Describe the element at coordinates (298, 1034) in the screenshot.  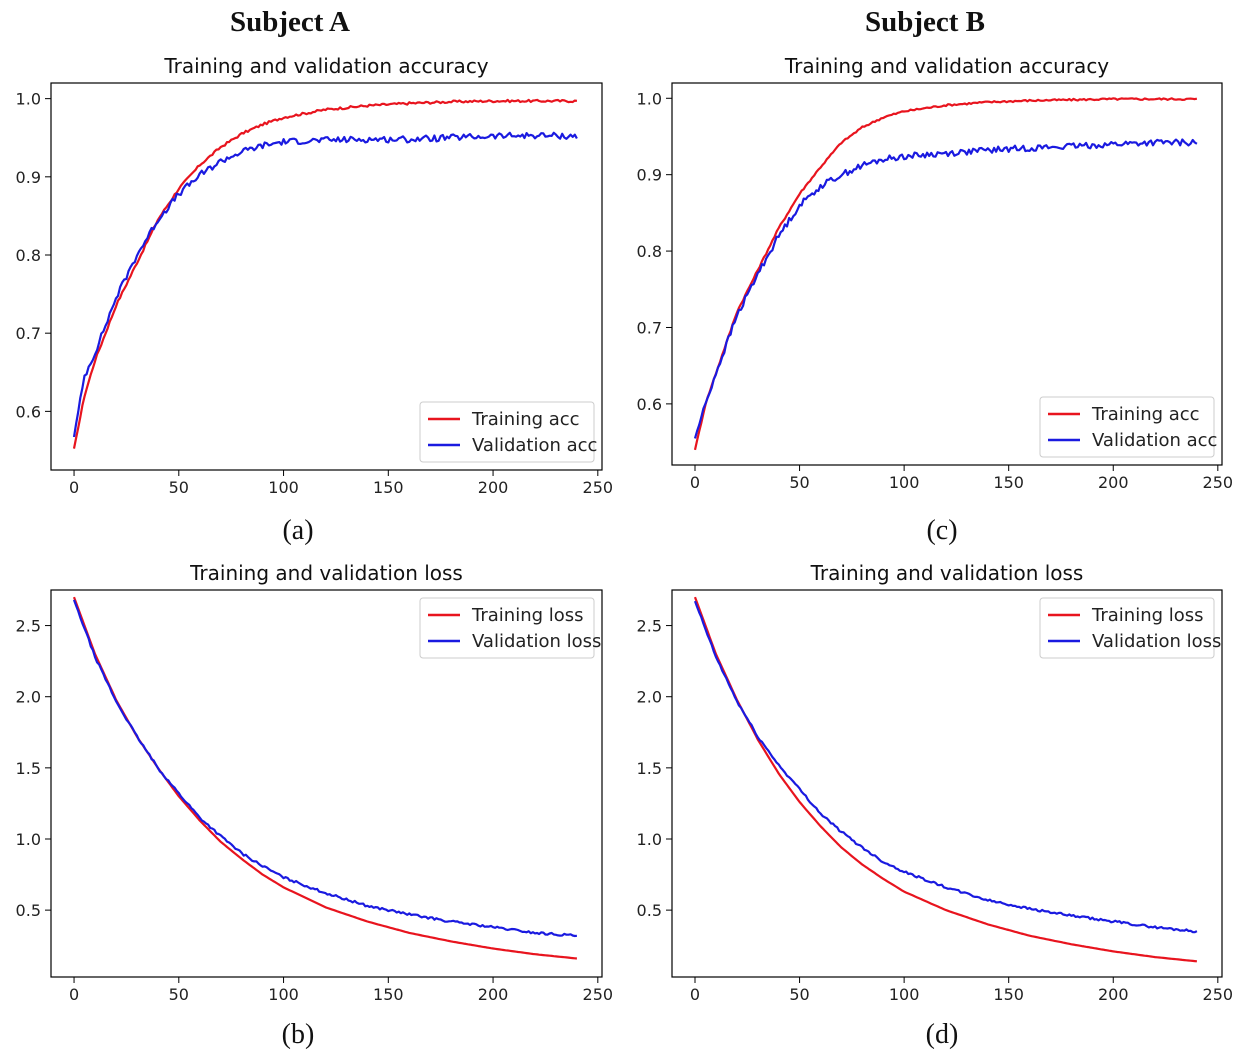
I see `panel-label-b: (b)` at that location.